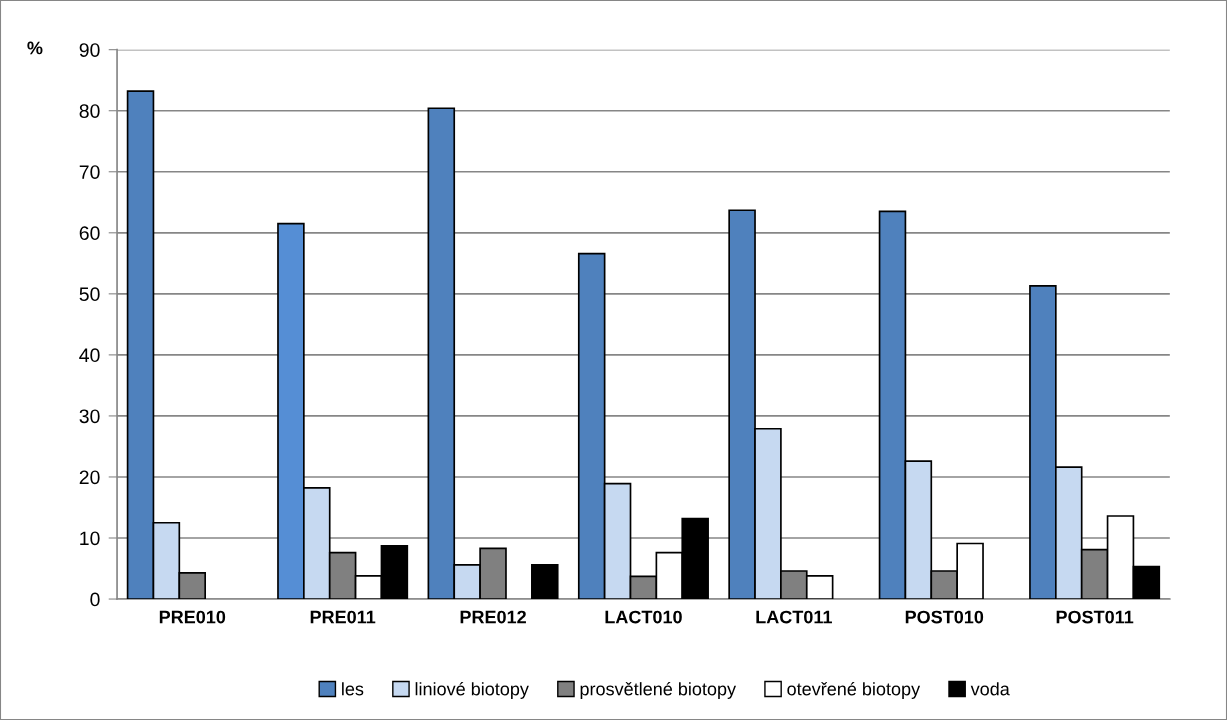  Describe the element at coordinates (343, 617) in the screenshot. I see `x-tick-label: PRE011` at that location.